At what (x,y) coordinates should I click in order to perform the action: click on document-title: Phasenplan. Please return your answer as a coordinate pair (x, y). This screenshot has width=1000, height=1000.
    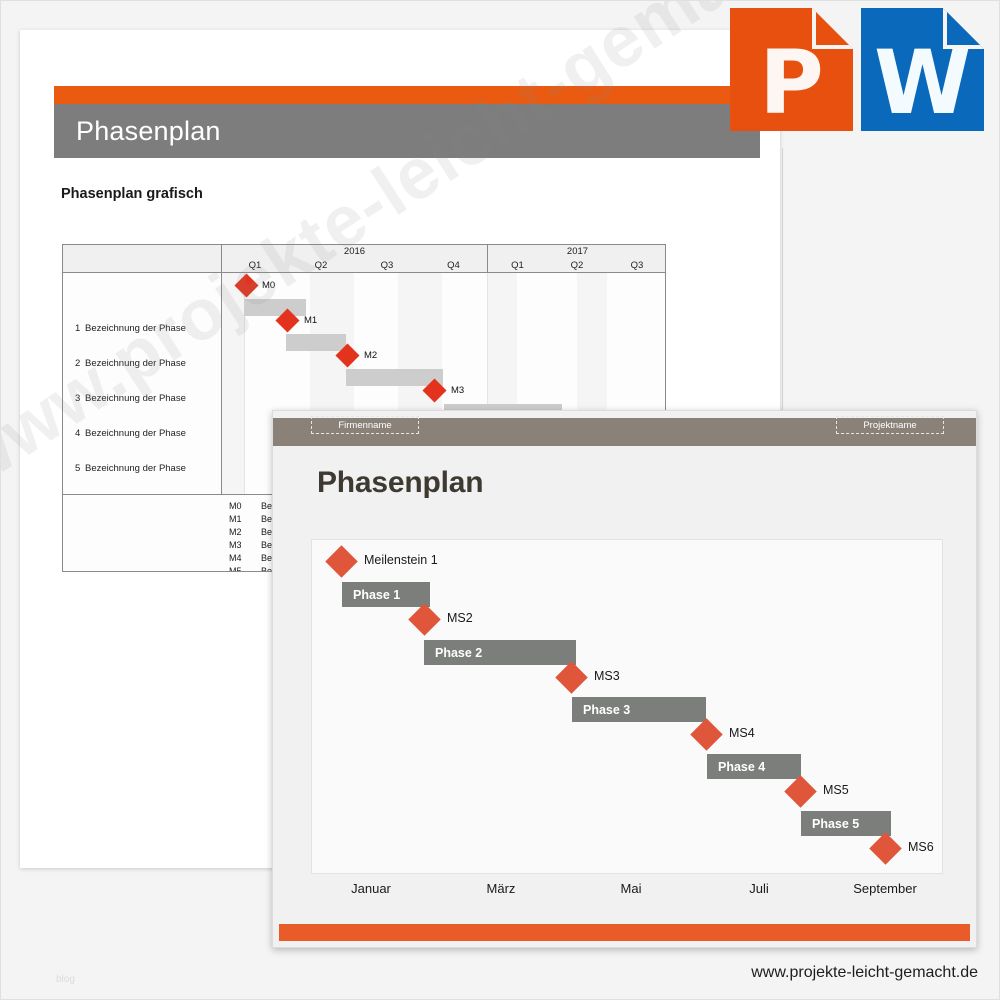
    Looking at the image, I should click on (148, 131).